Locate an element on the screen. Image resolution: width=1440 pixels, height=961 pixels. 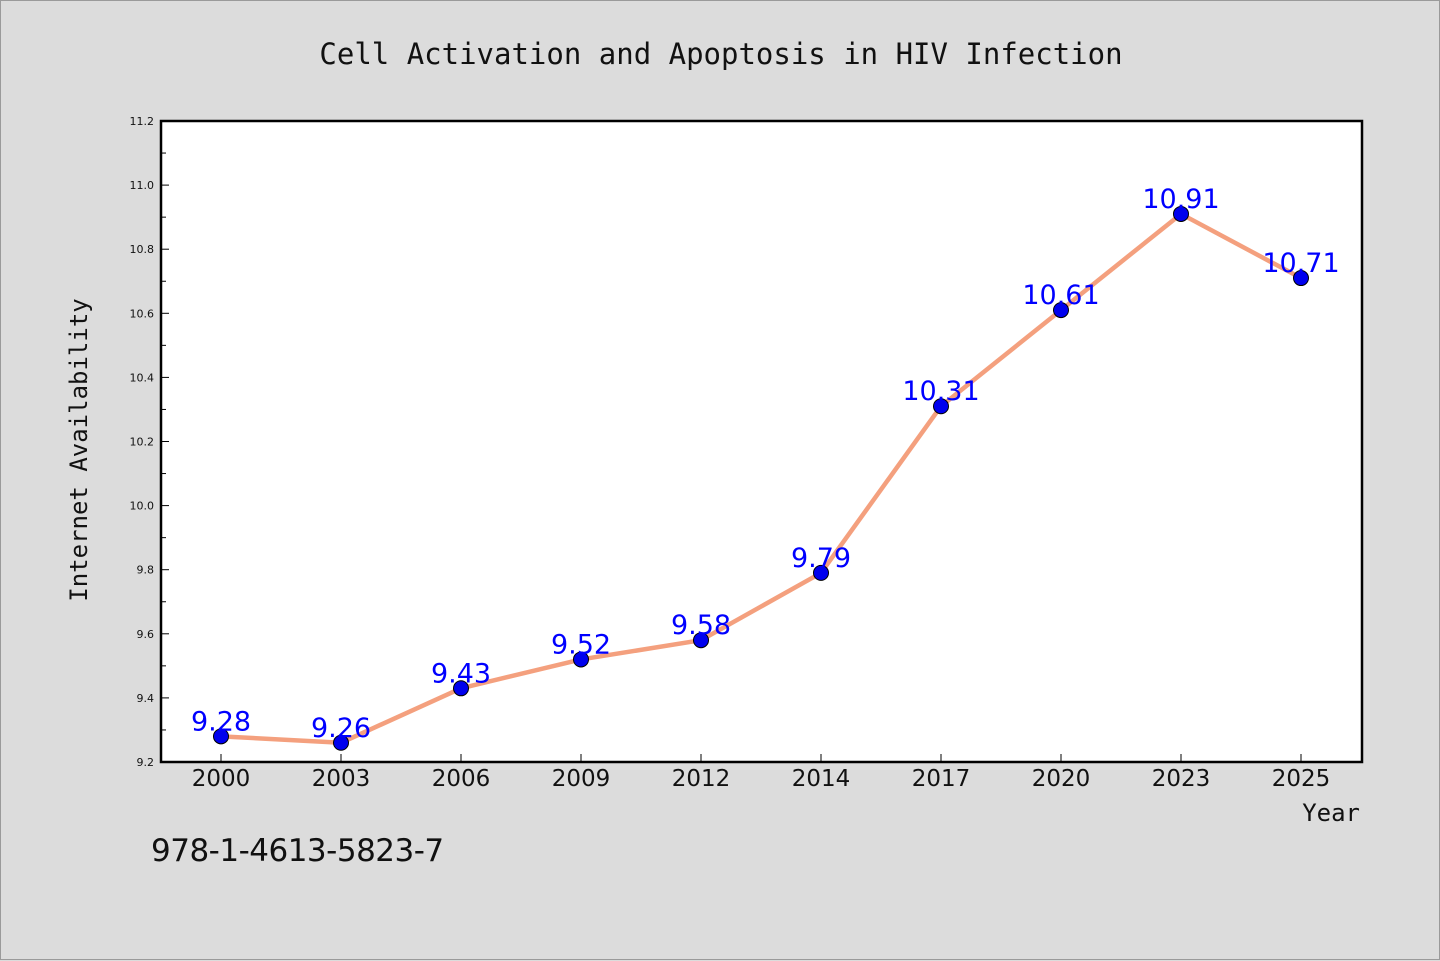
data-label: 10.71 is located at coordinates (1300, 263).